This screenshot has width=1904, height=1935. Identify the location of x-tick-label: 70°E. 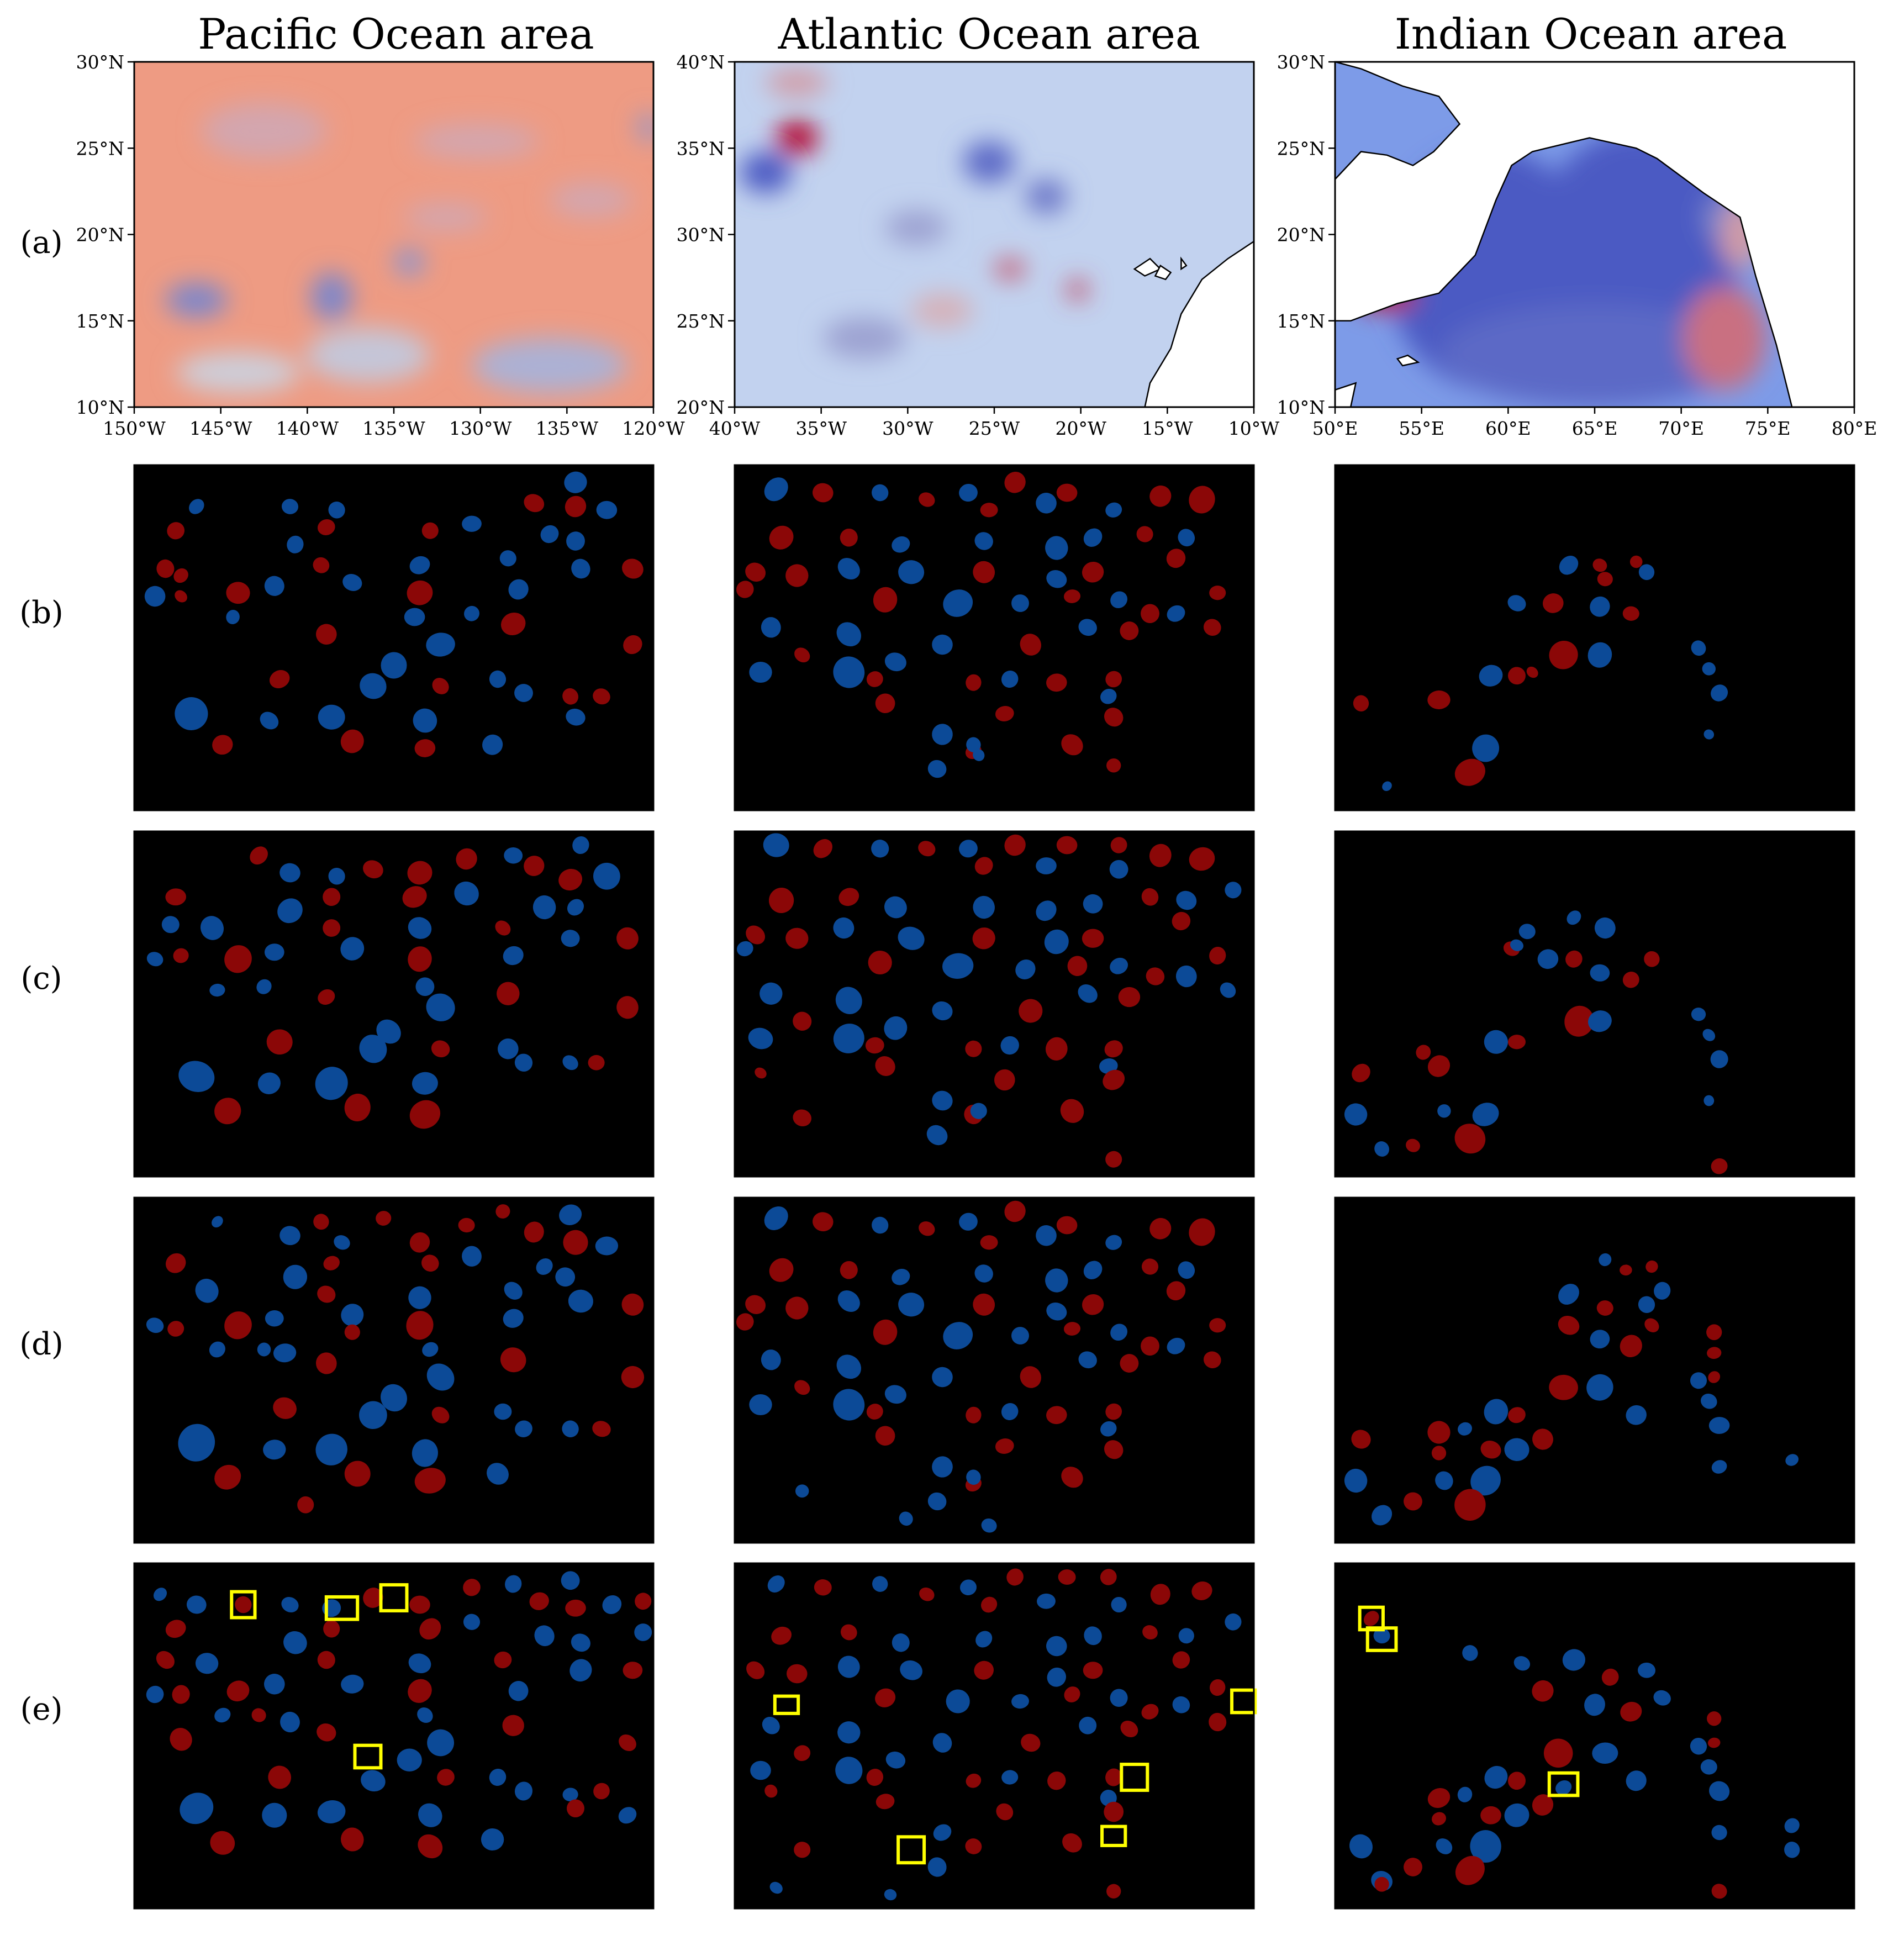
(1681, 428).